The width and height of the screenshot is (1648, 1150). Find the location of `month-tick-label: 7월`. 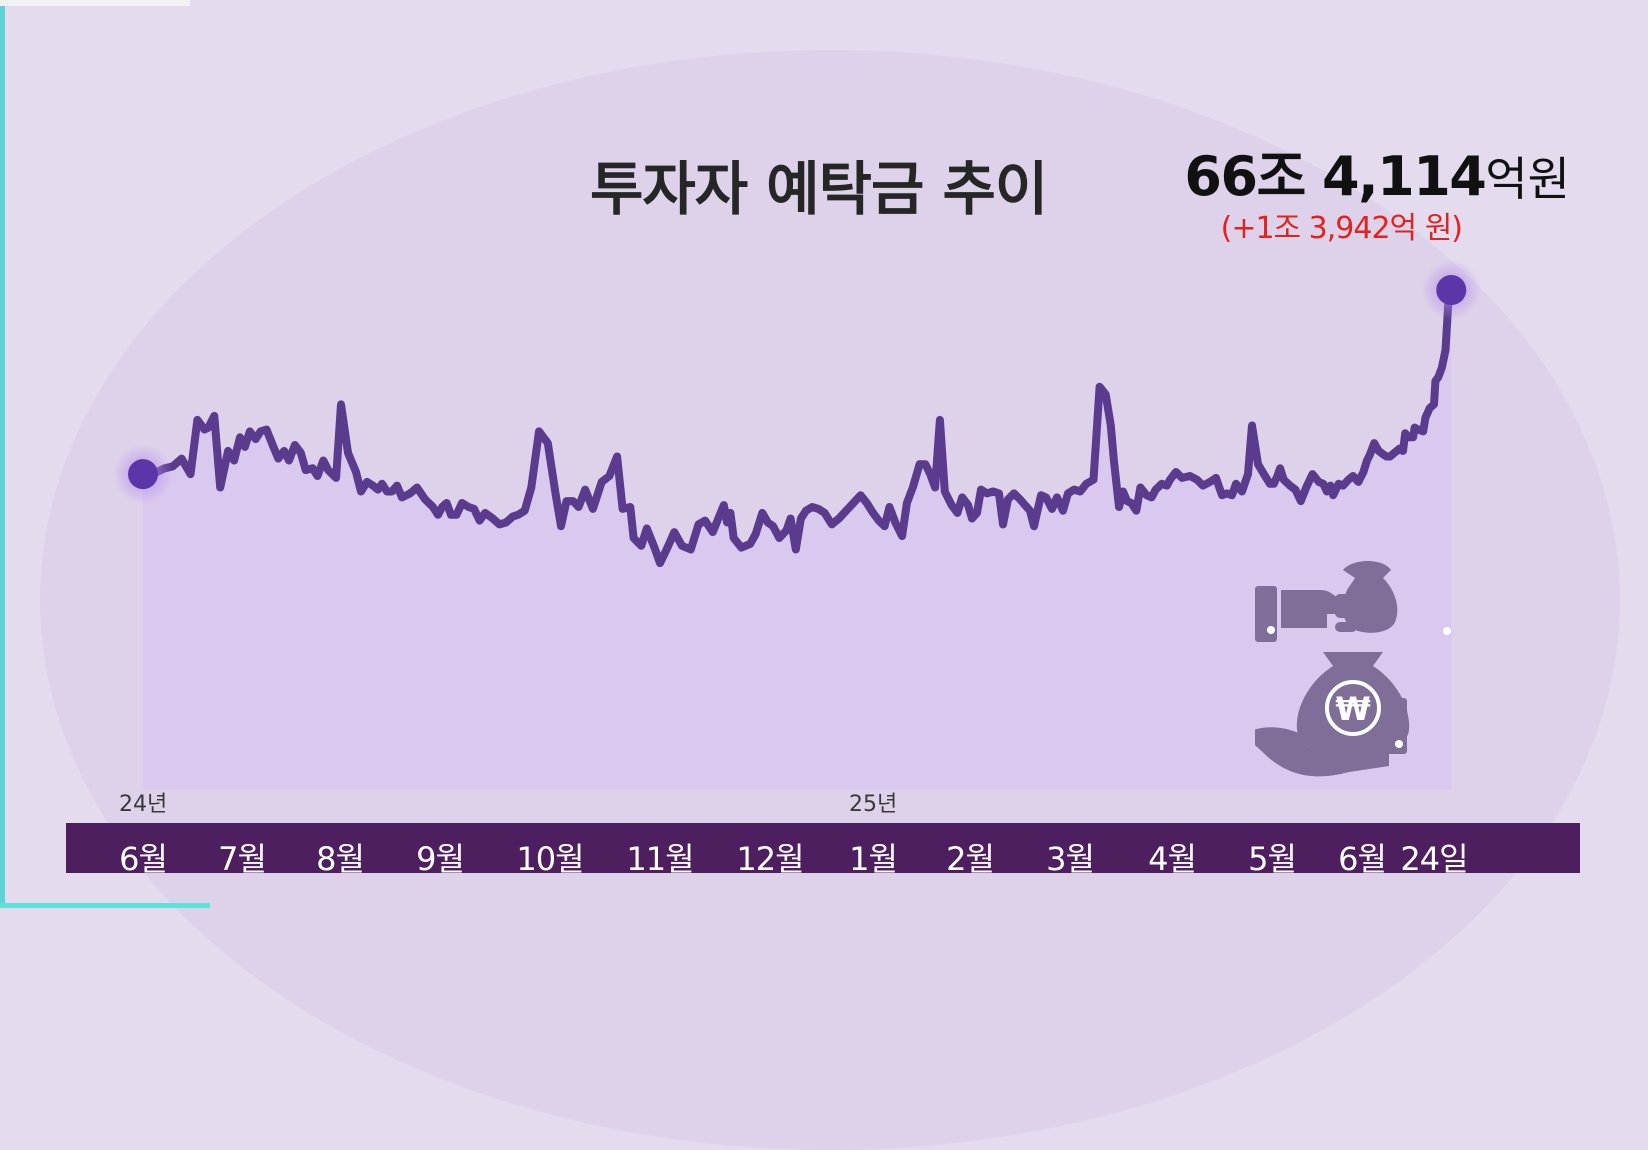

month-tick-label: 7월 is located at coordinates (242, 859).